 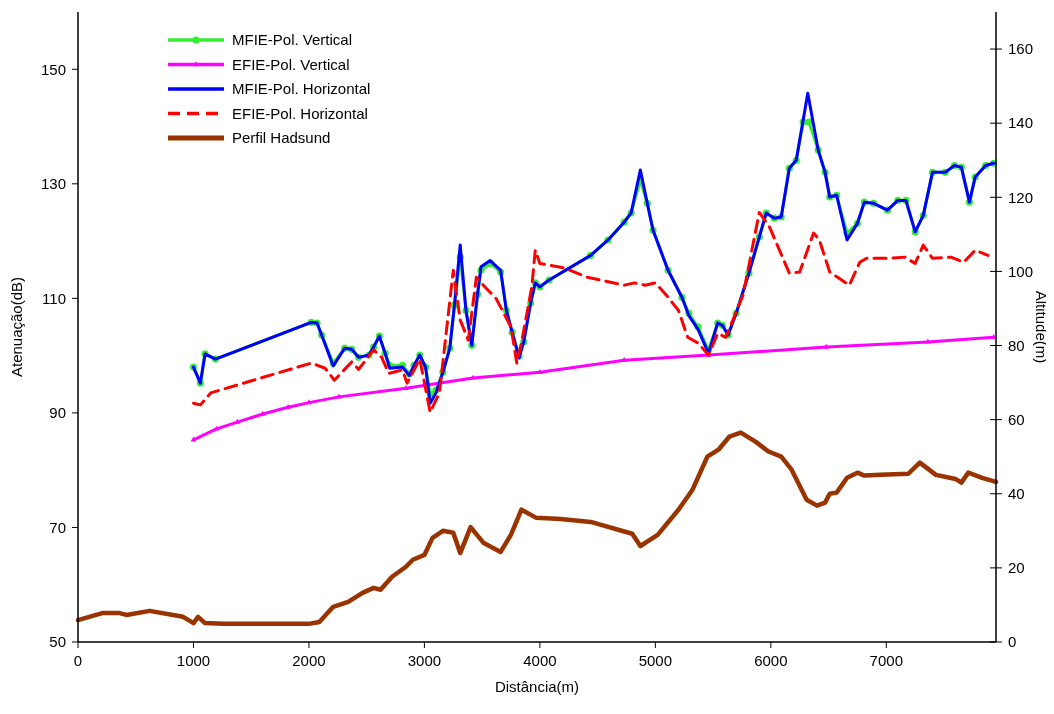 What do you see at coordinates (291, 64) in the screenshot?
I see `legend-label: EFIE-Pol. Vertical` at bounding box center [291, 64].